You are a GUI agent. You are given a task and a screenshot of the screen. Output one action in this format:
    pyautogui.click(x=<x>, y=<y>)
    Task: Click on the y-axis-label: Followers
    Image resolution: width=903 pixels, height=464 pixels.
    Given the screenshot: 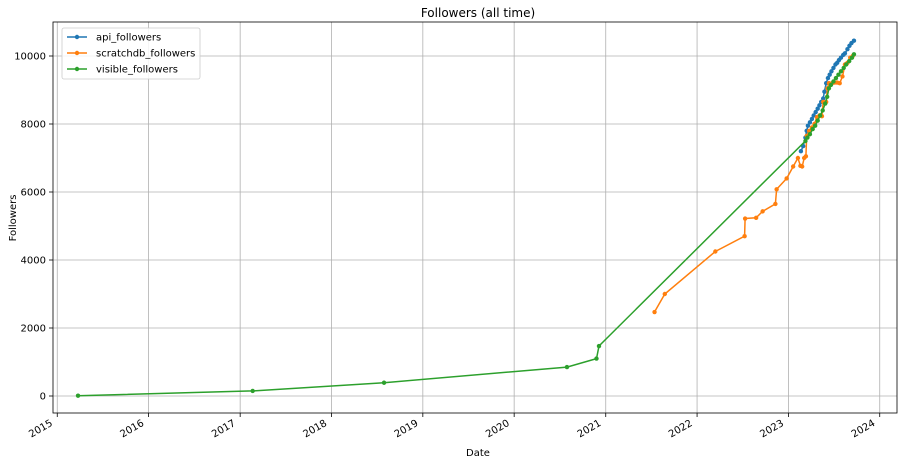 What is the action you would take?
    pyautogui.click(x=13, y=218)
    